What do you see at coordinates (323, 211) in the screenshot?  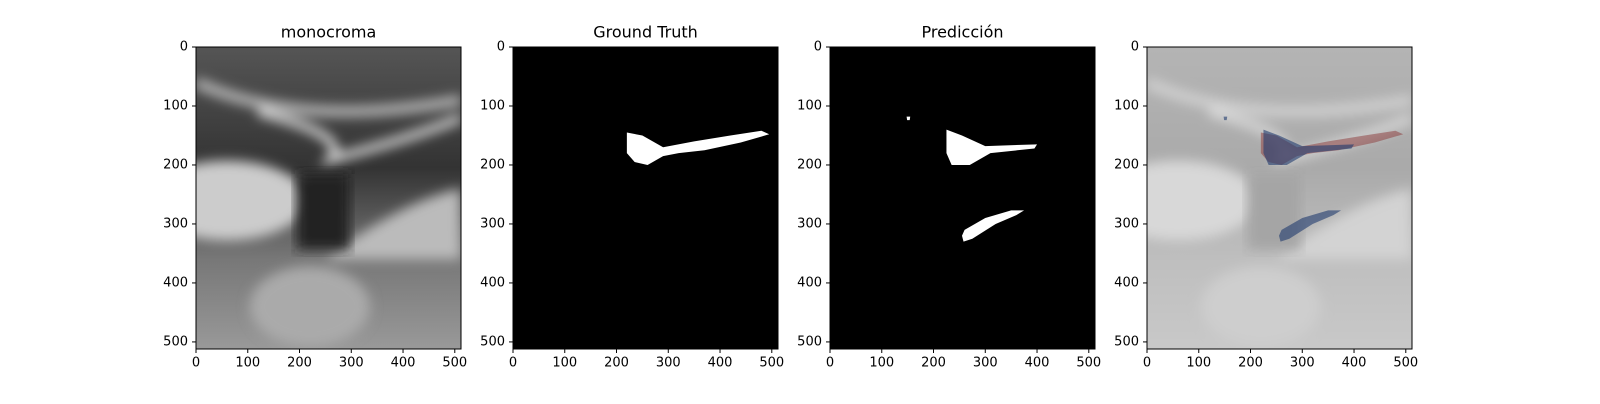 I see `dark-lumen` at bounding box center [323, 211].